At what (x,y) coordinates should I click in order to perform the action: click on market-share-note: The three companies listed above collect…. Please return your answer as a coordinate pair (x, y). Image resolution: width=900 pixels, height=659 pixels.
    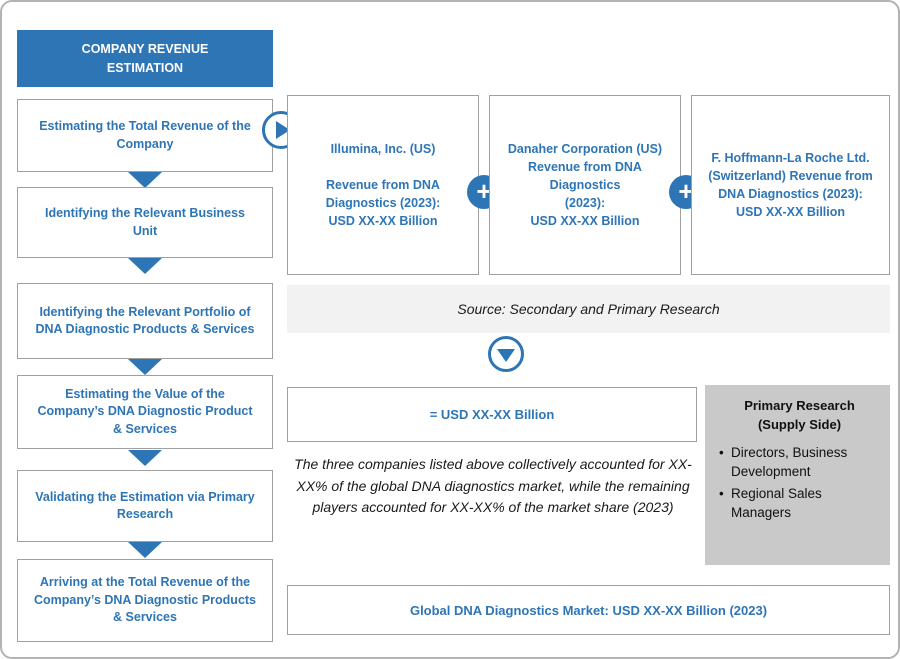
    Looking at the image, I should click on (493, 486).